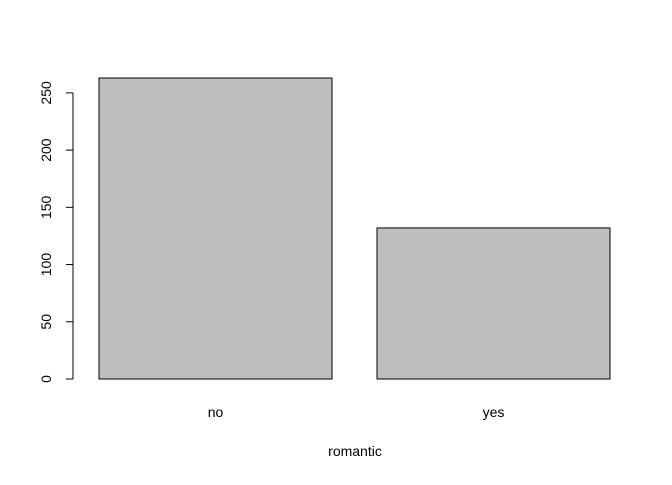  What do you see at coordinates (494, 412) in the screenshot?
I see `x-tick-label-yes: yes` at bounding box center [494, 412].